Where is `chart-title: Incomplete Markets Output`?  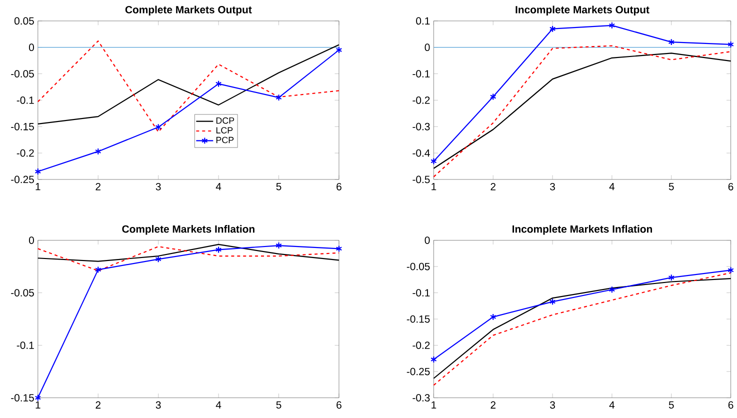 chart-title: Incomplete Markets Output is located at coordinates (583, 11).